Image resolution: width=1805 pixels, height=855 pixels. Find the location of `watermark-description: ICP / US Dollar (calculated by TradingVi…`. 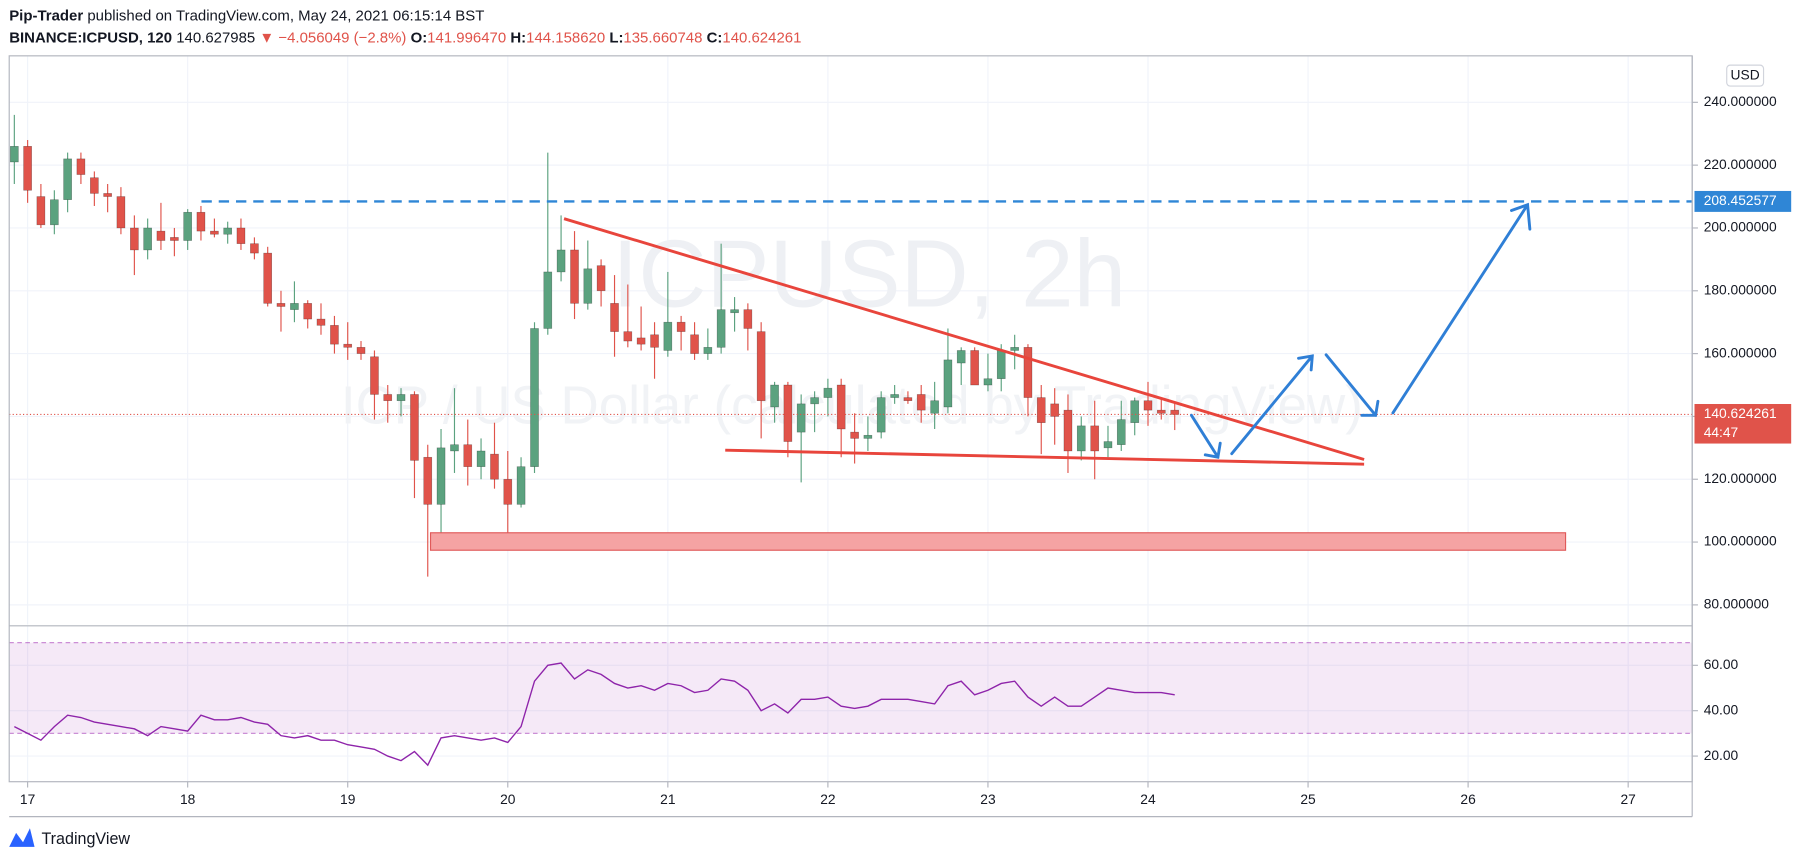

watermark-description: ICP / US Dollar (calculated by TradingVi… is located at coordinates (852, 405).